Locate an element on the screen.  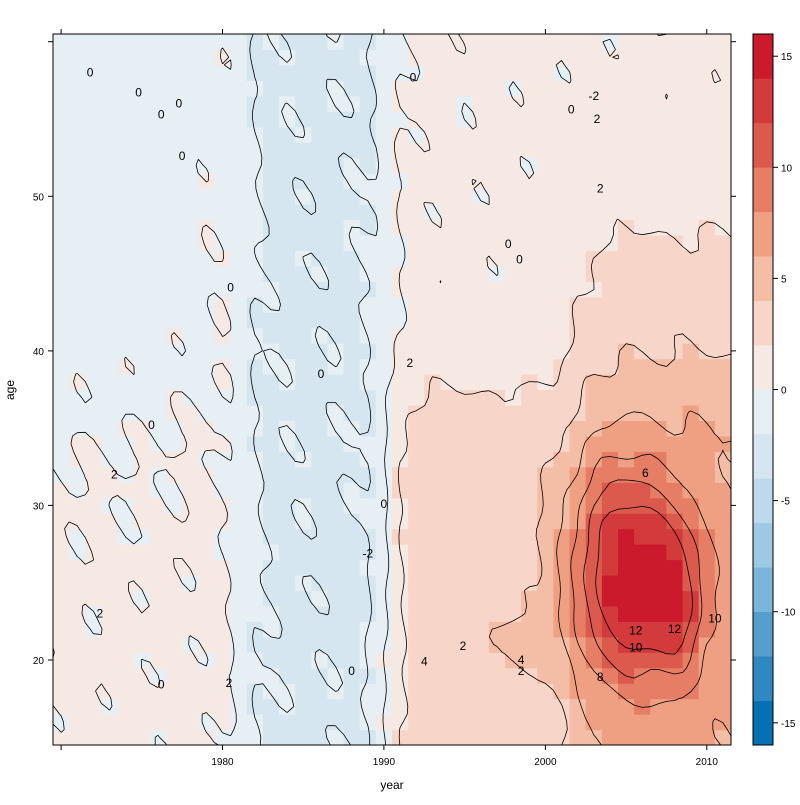
x-axis-title: year is located at coordinates (391, 785).